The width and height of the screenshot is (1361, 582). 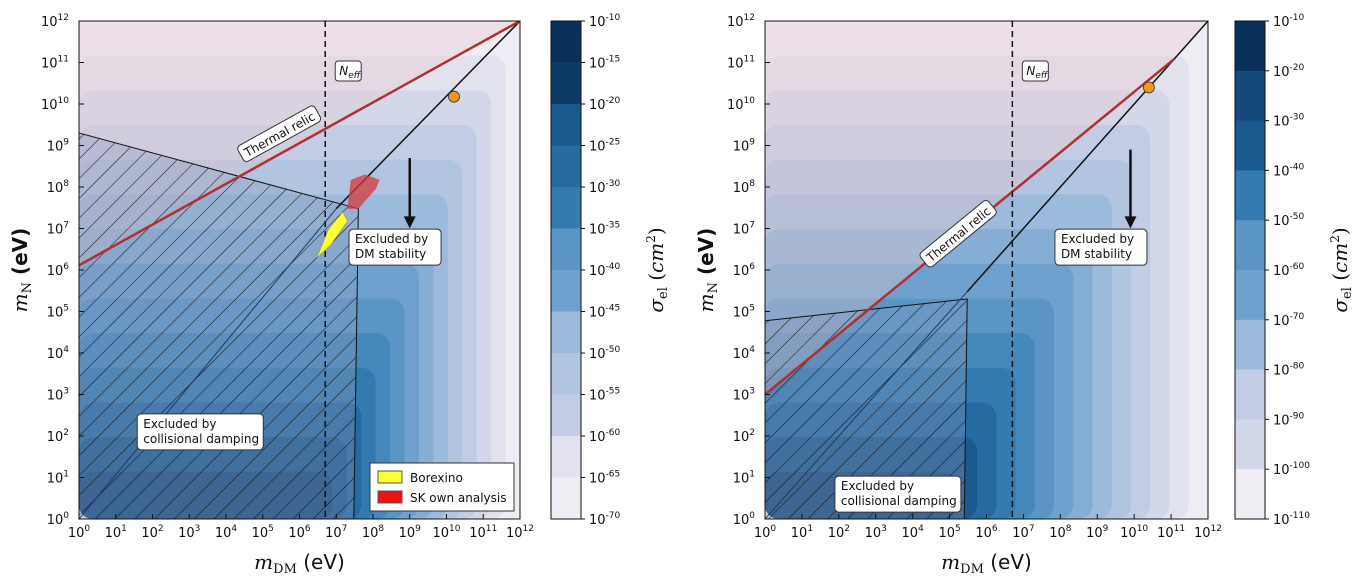 I want to click on y-tick-label: 108, so click(x=58, y=187).